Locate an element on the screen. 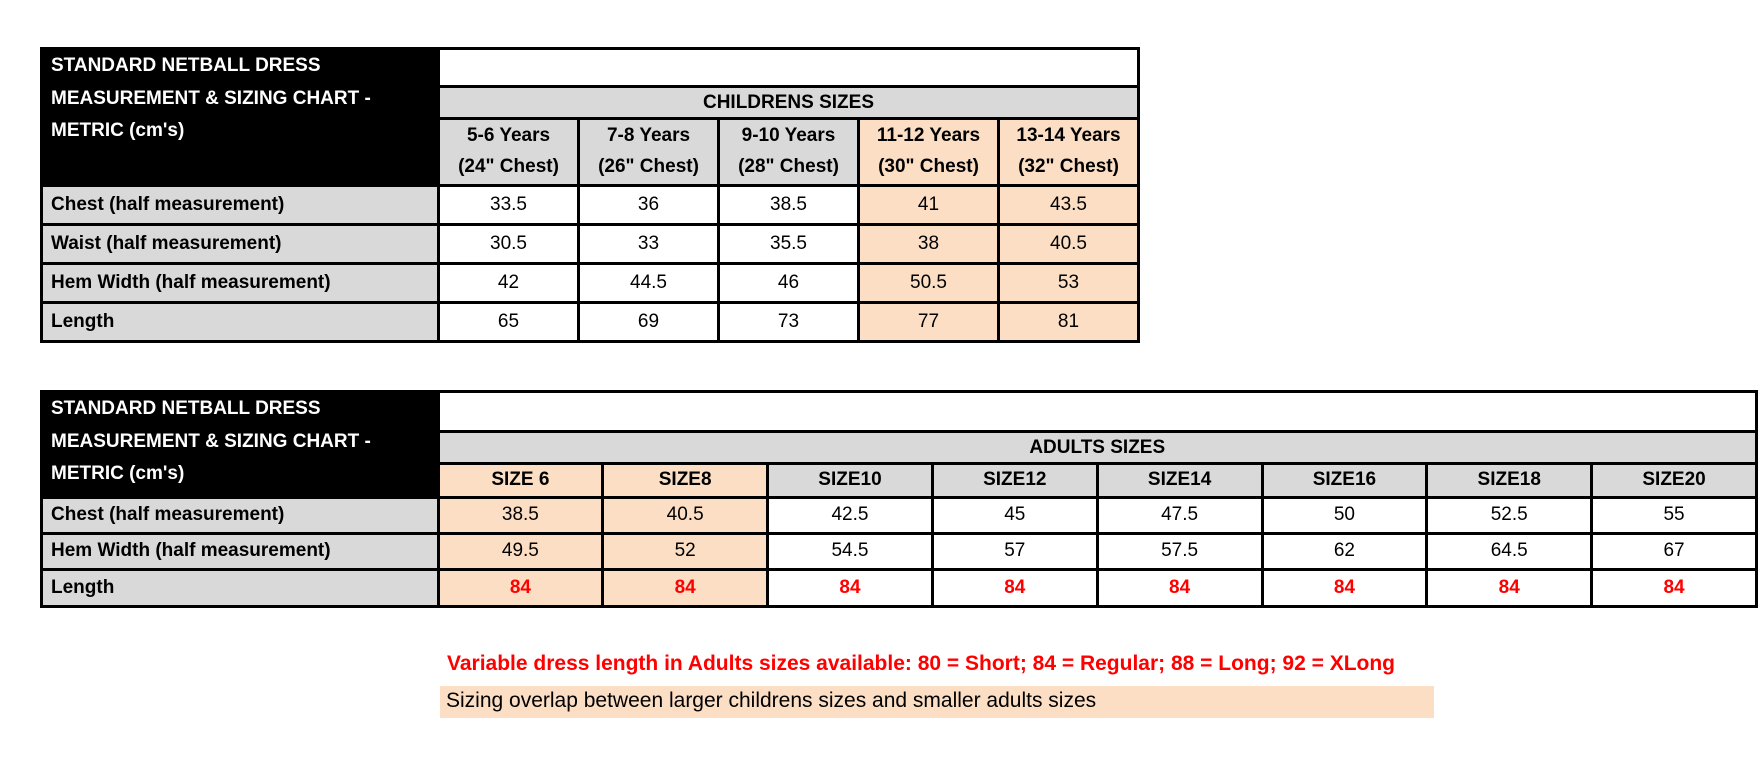 The image size is (1758, 760). column-header-size6: SIZE 6 is located at coordinates (520, 480).